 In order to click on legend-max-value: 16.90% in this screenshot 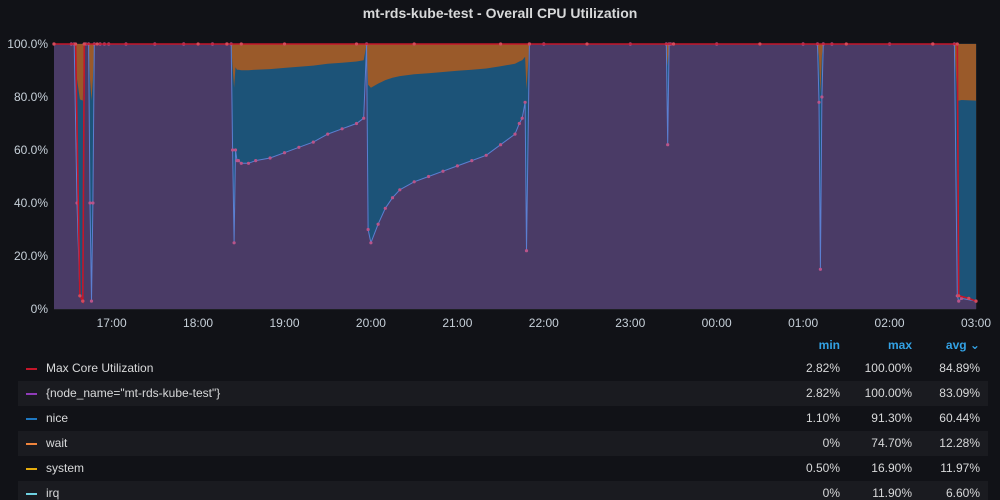, I will do `click(891, 468)`.